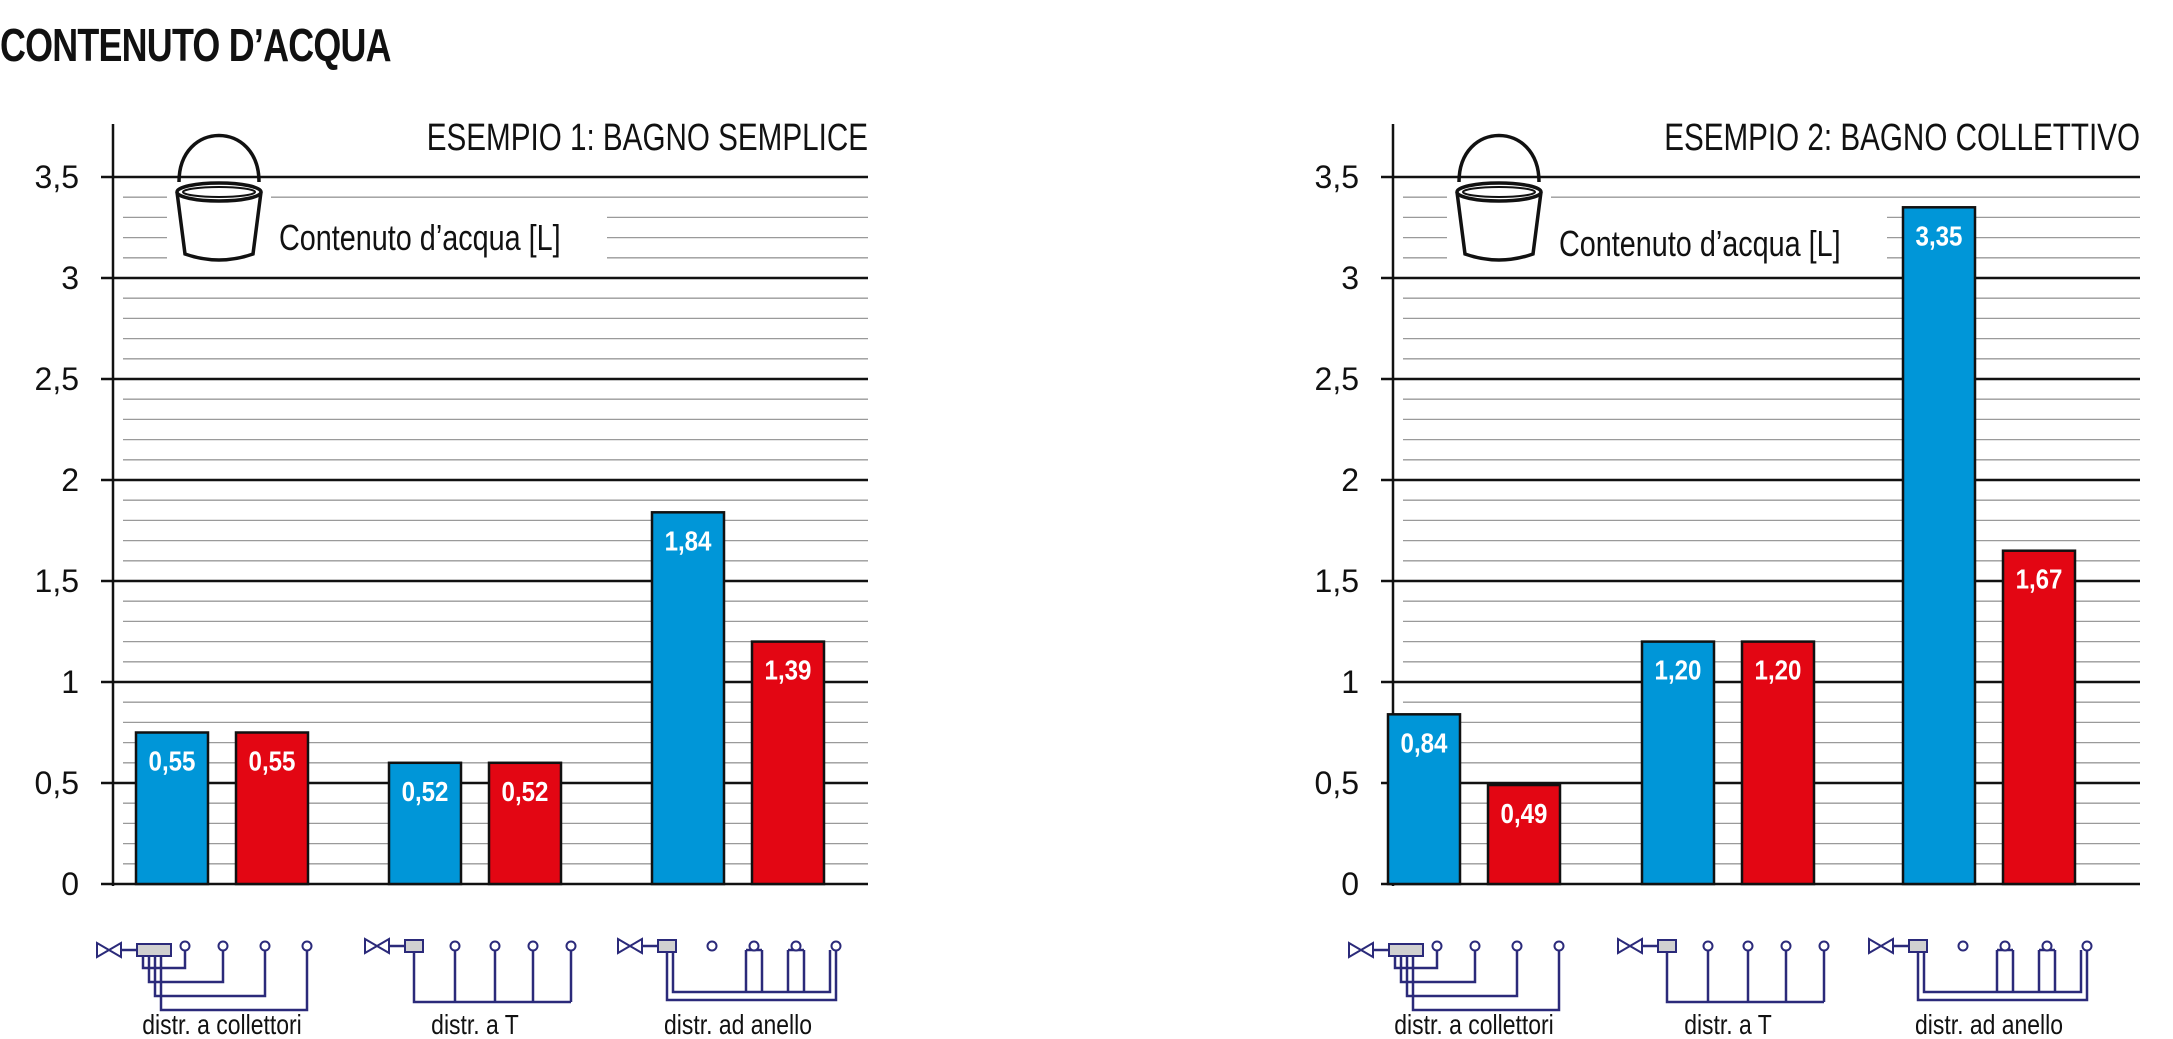 Image resolution: width=2173 pixels, height=1039 pixels. I want to click on bar-data-label: 0,55, so click(272, 761).